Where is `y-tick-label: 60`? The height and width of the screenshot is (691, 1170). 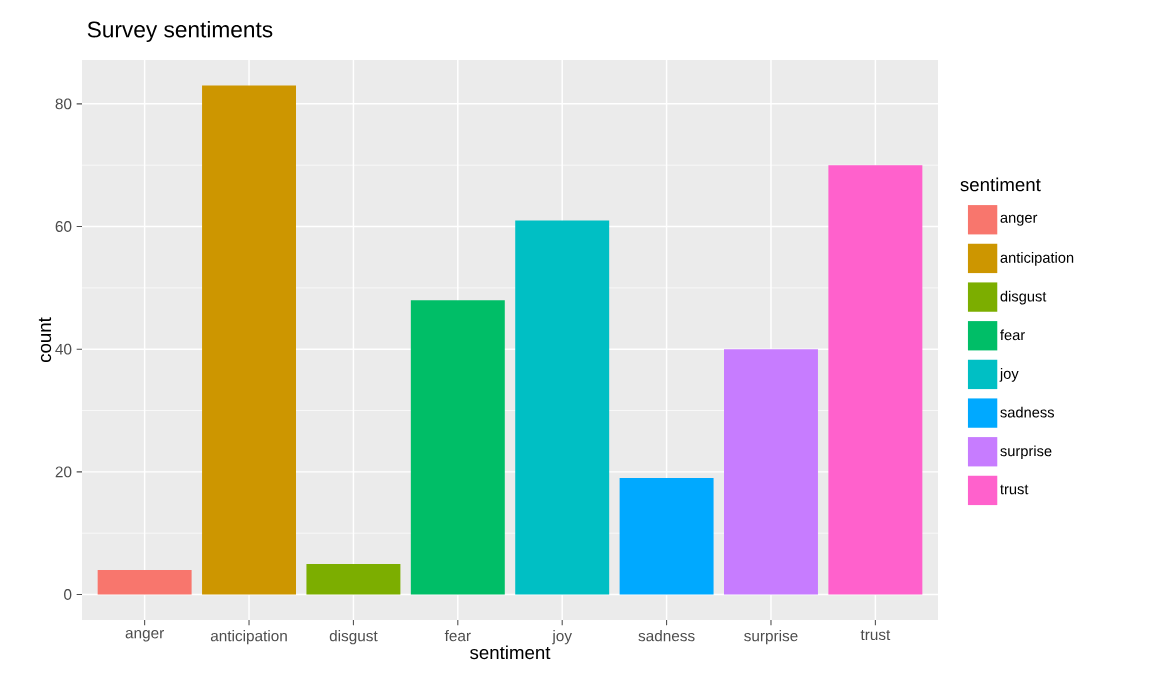 y-tick-label: 60 is located at coordinates (63, 226).